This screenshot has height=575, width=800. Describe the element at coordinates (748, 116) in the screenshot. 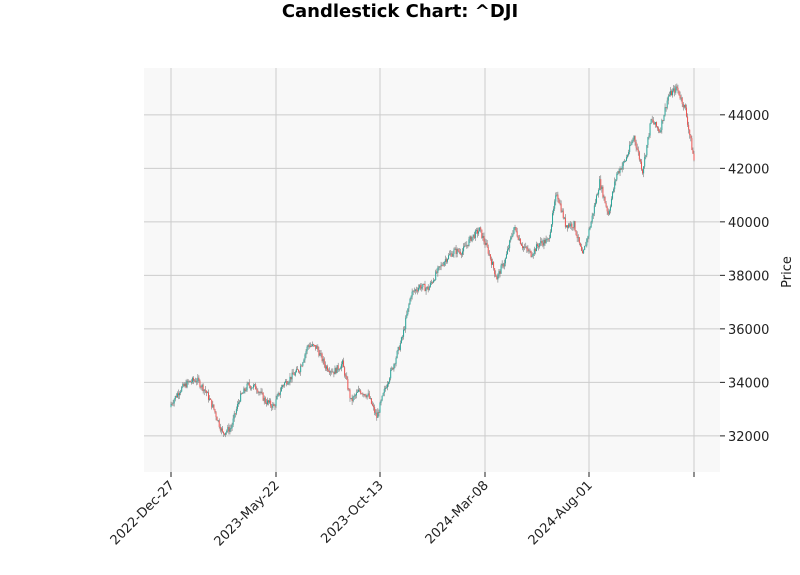

I see `y-tick-label: 44000` at that location.